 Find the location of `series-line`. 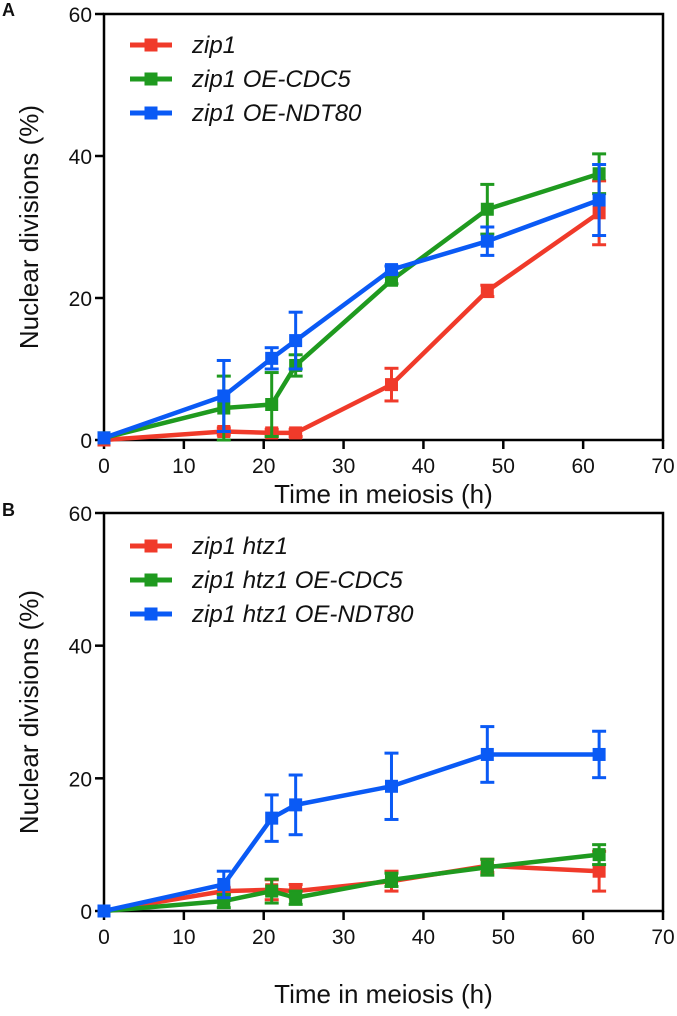

series-line is located at coordinates (351, 883).